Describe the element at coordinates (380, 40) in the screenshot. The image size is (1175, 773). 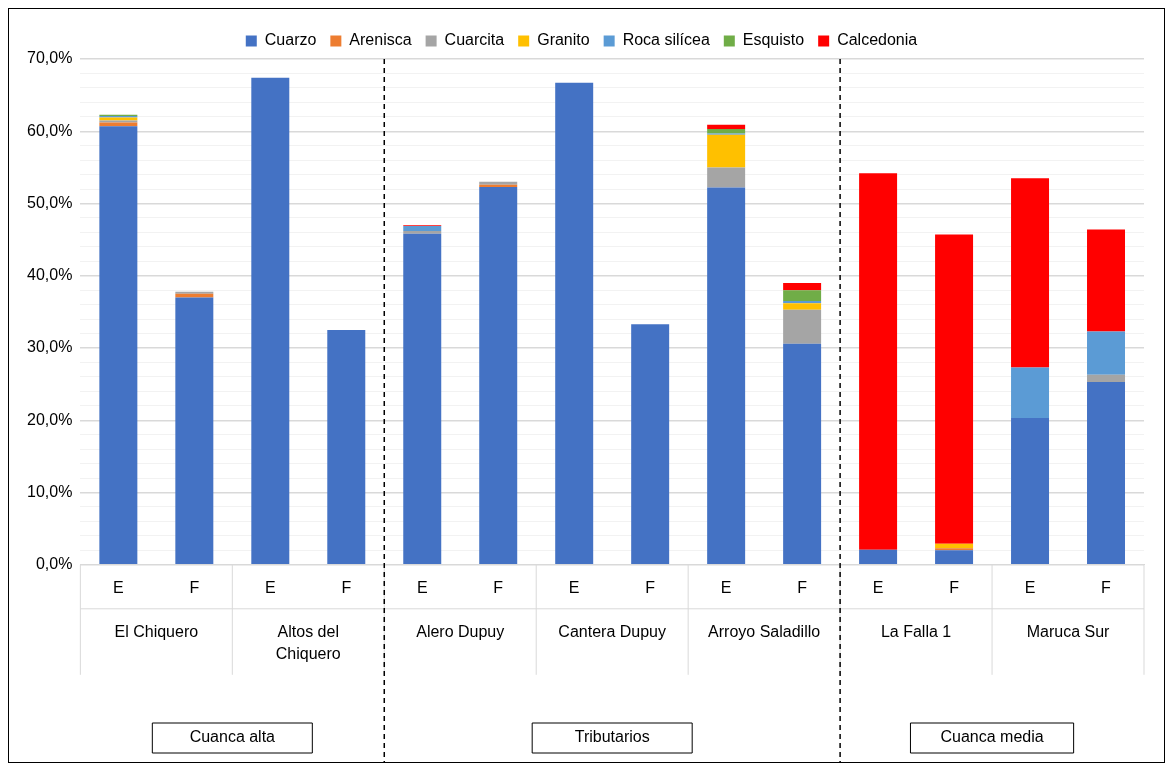
I see `legend-label: Arenisca` at that location.